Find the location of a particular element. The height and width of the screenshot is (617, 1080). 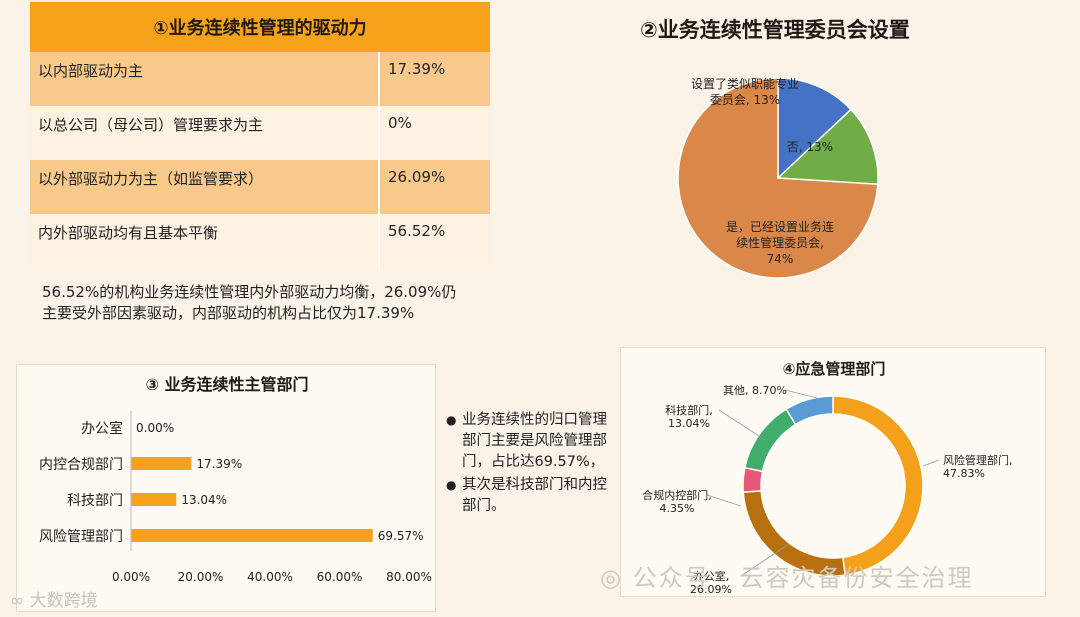

bullet-note: ● 业务连续性的归口管理部门主要是风险管理部门，占比达69.57%， is located at coordinates (531, 441).